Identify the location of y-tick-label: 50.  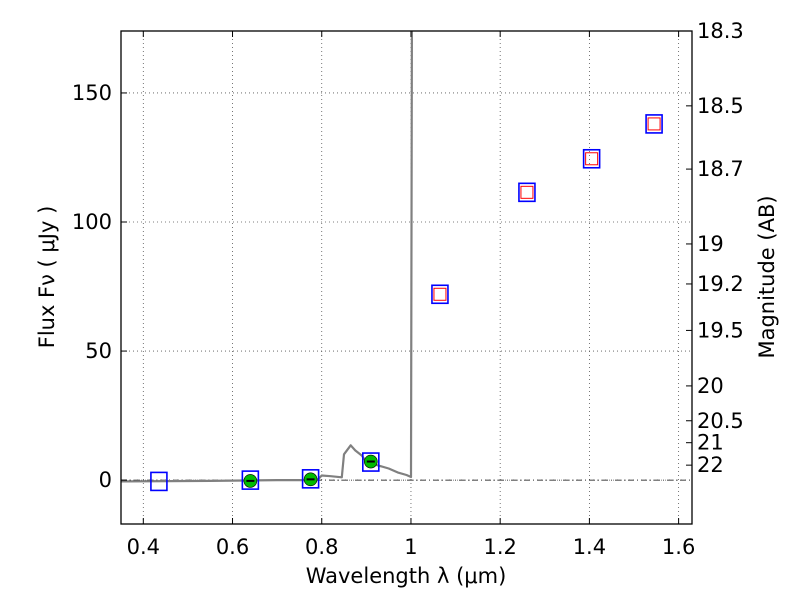
(98, 351).